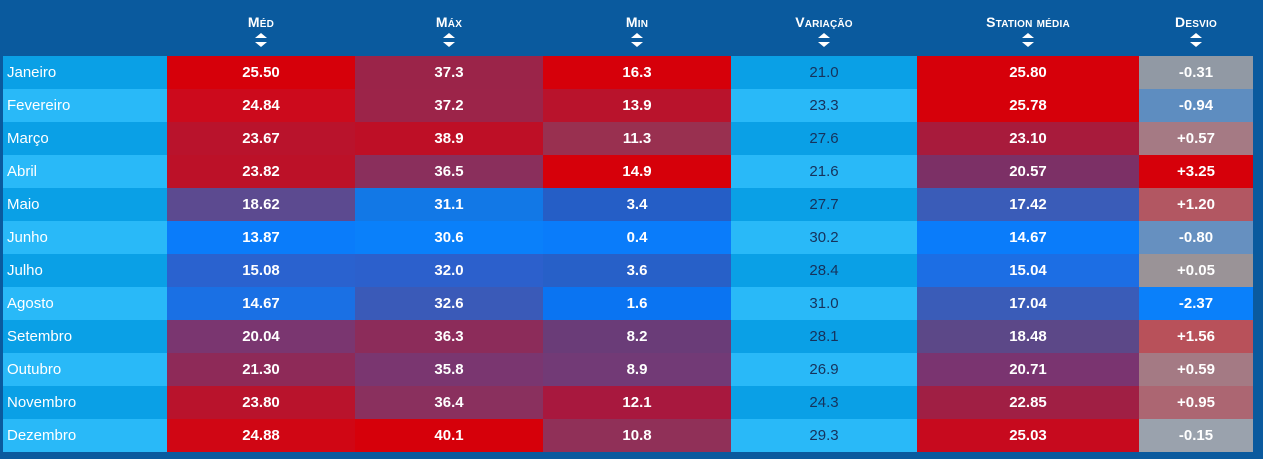 This screenshot has width=1263, height=459. I want to click on max-cell: 38.9, so click(449, 138).